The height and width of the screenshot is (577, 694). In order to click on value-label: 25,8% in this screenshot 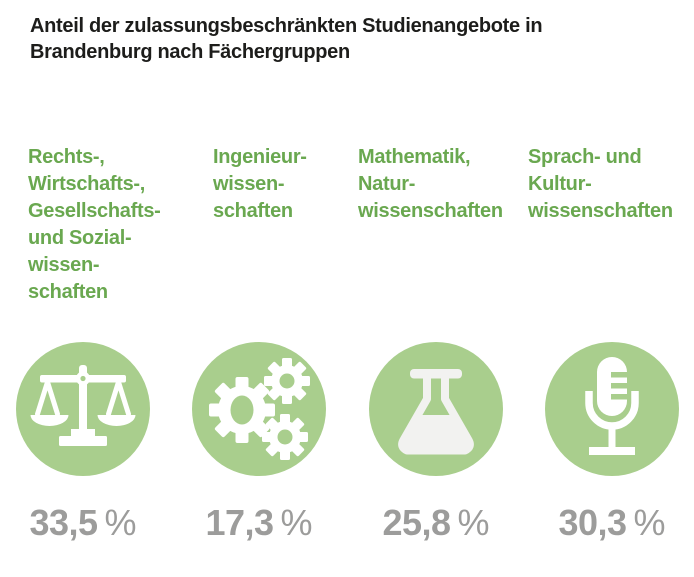, I will do `click(436, 523)`.